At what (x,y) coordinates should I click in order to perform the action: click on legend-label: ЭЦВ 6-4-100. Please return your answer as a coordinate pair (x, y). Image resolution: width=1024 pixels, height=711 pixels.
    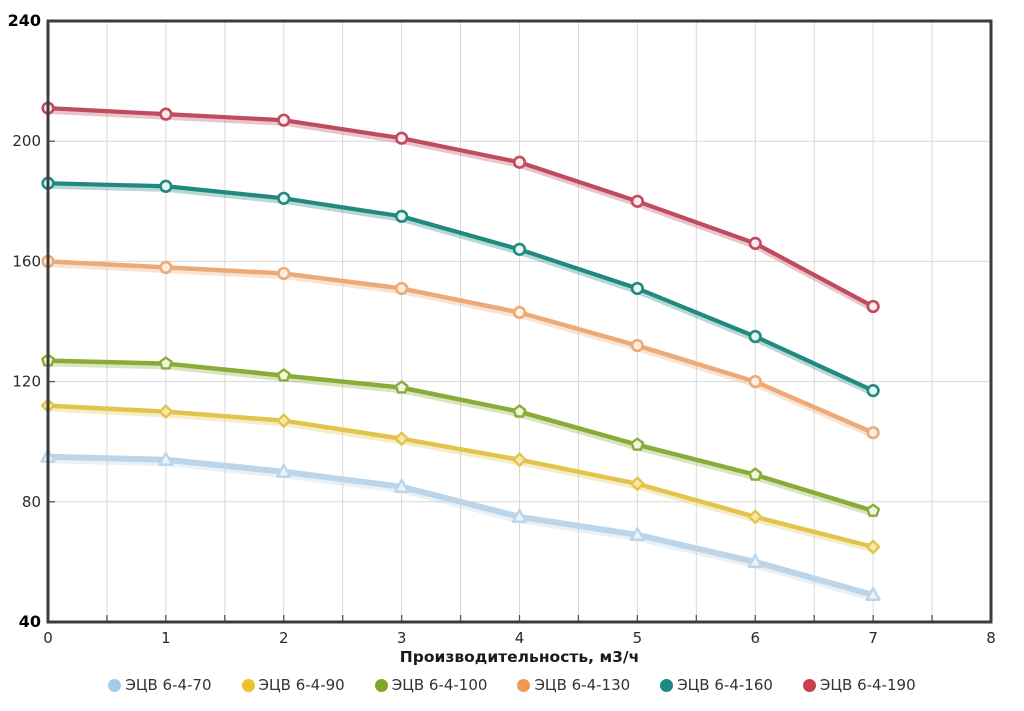
    Looking at the image, I should click on (439, 685).